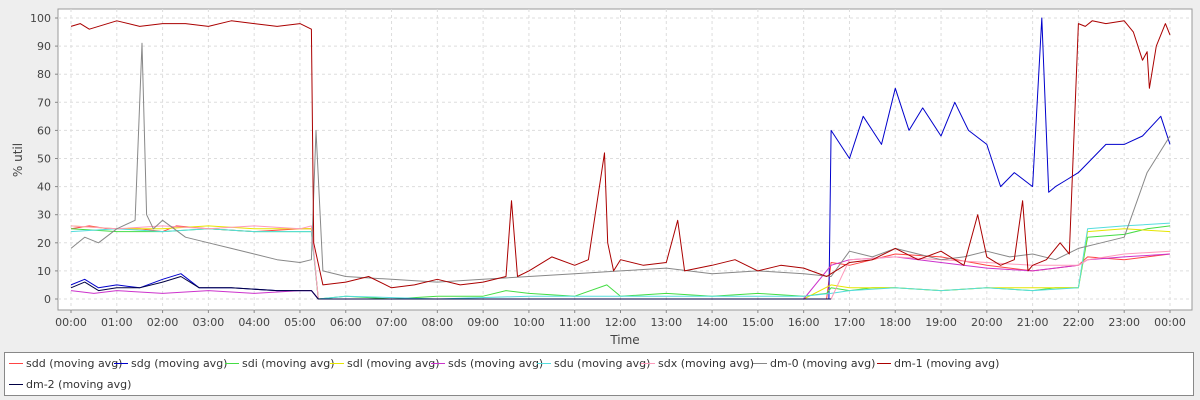 This screenshot has width=1200, height=400. What do you see at coordinates (706, 363) in the screenshot?
I see `legend-label: sdx (moving avg)` at bounding box center [706, 363].